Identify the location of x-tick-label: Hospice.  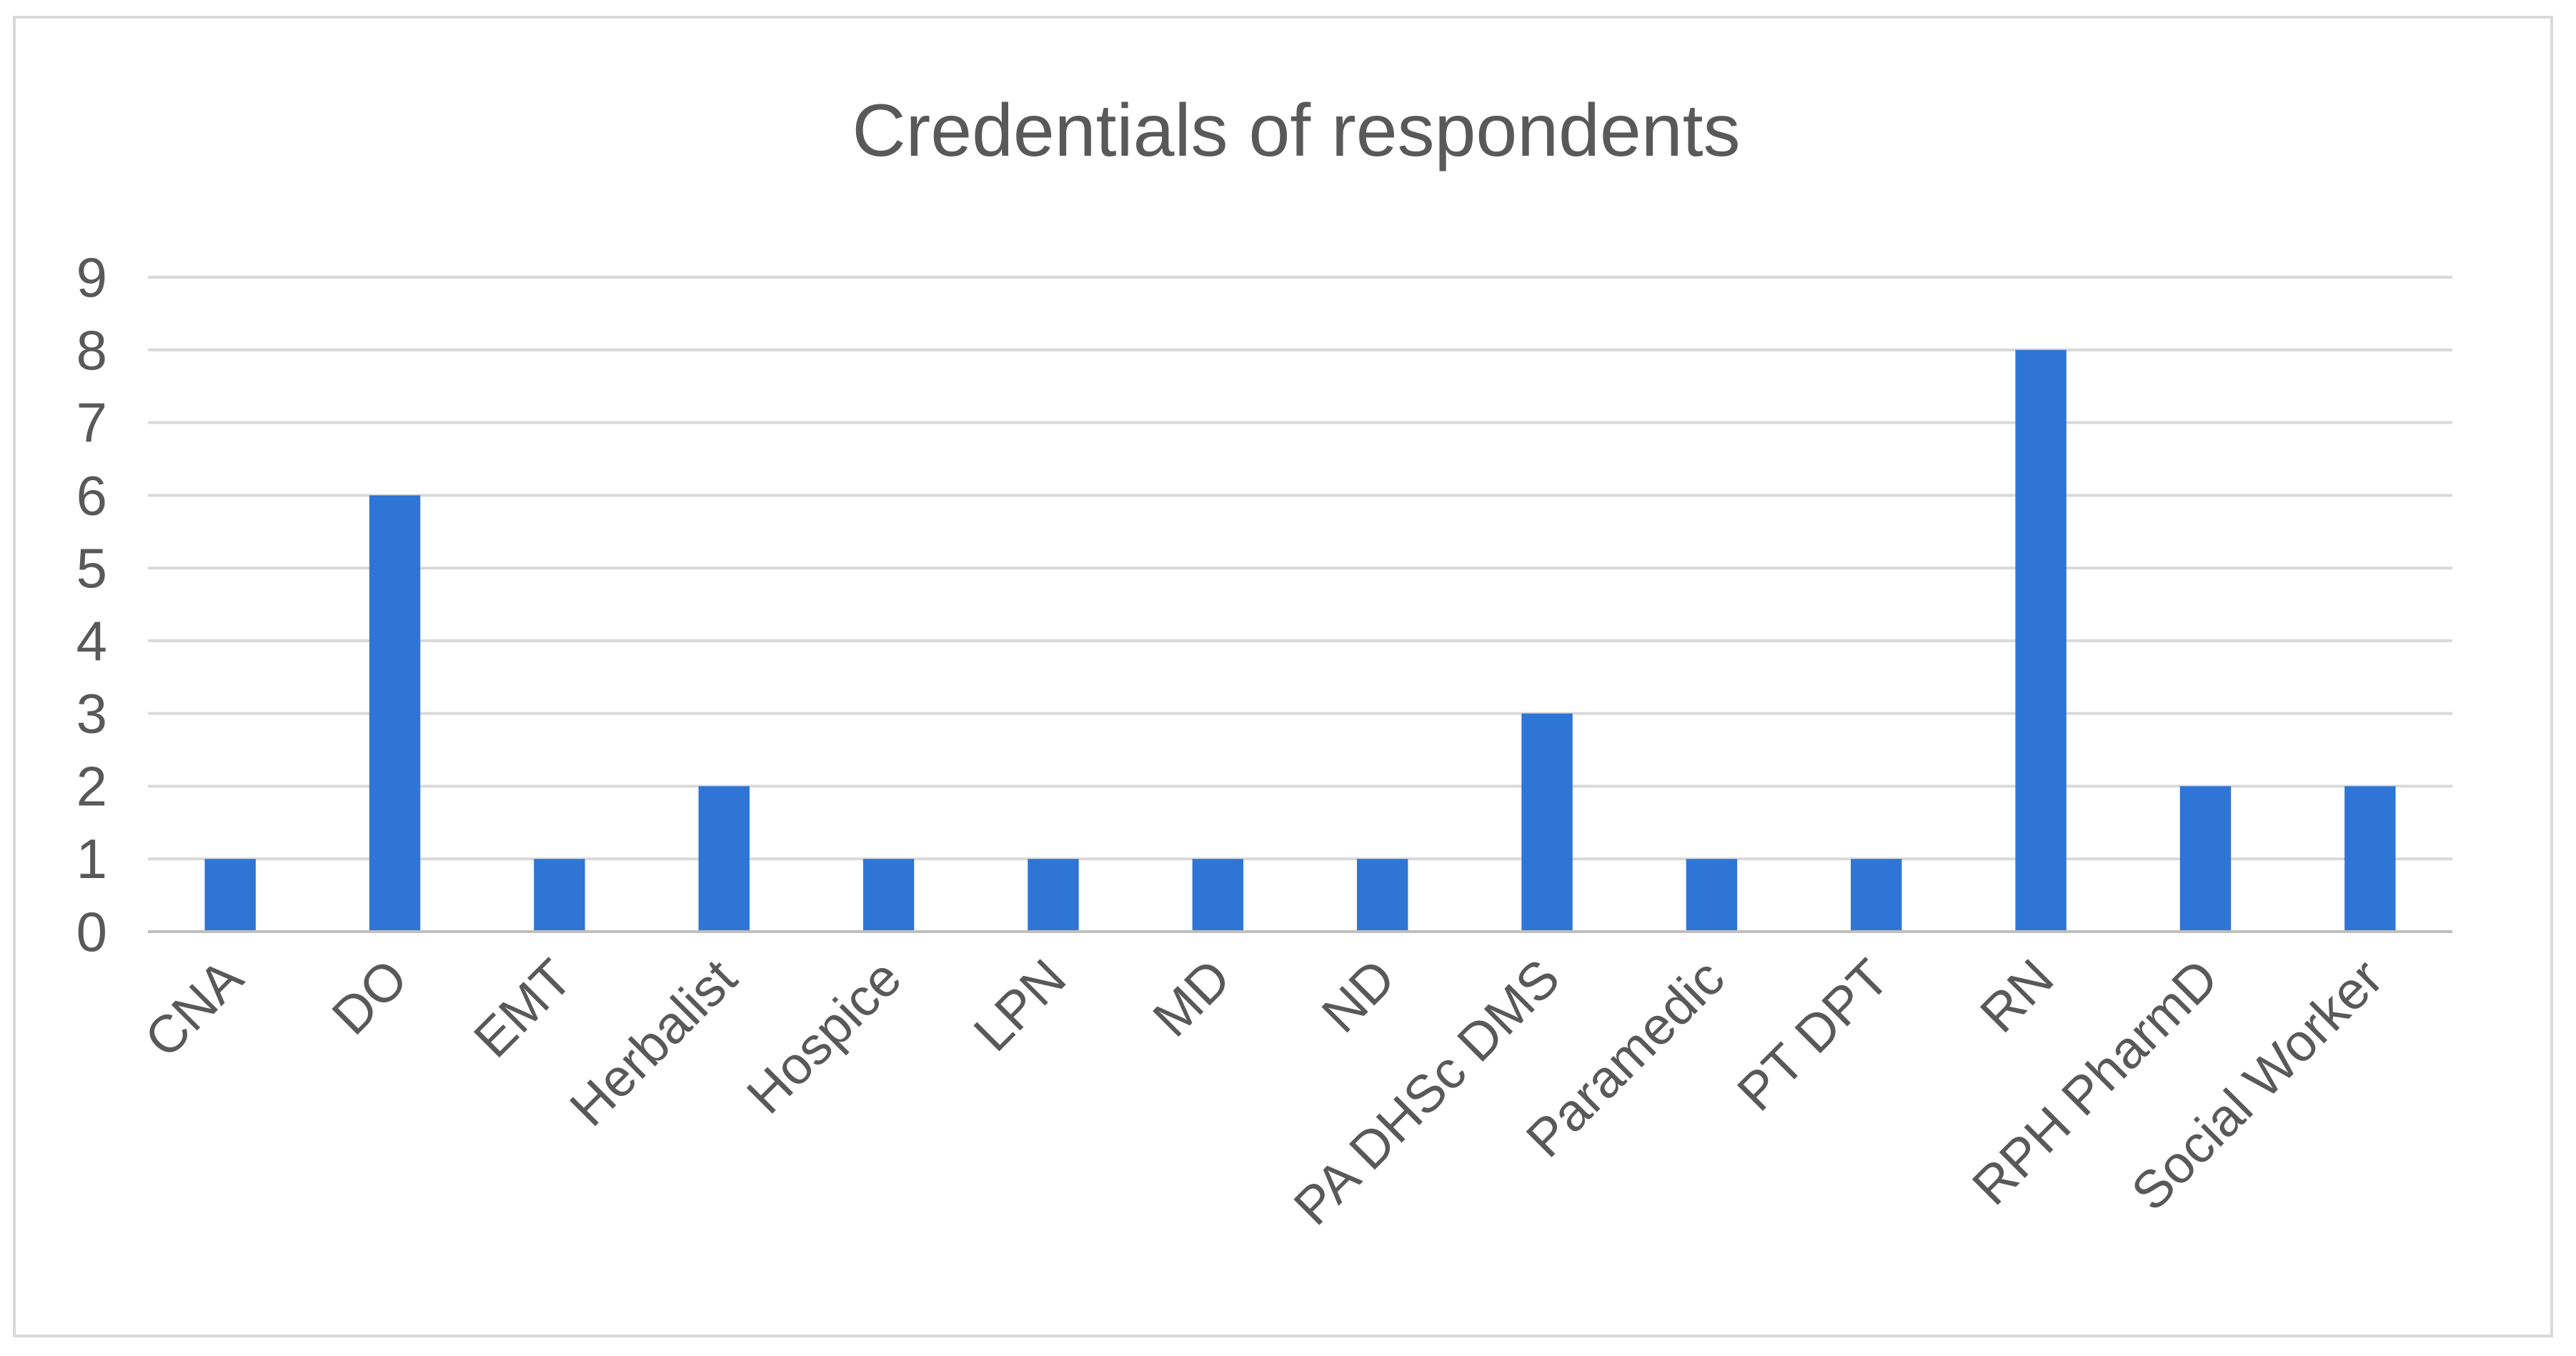
(823, 1036).